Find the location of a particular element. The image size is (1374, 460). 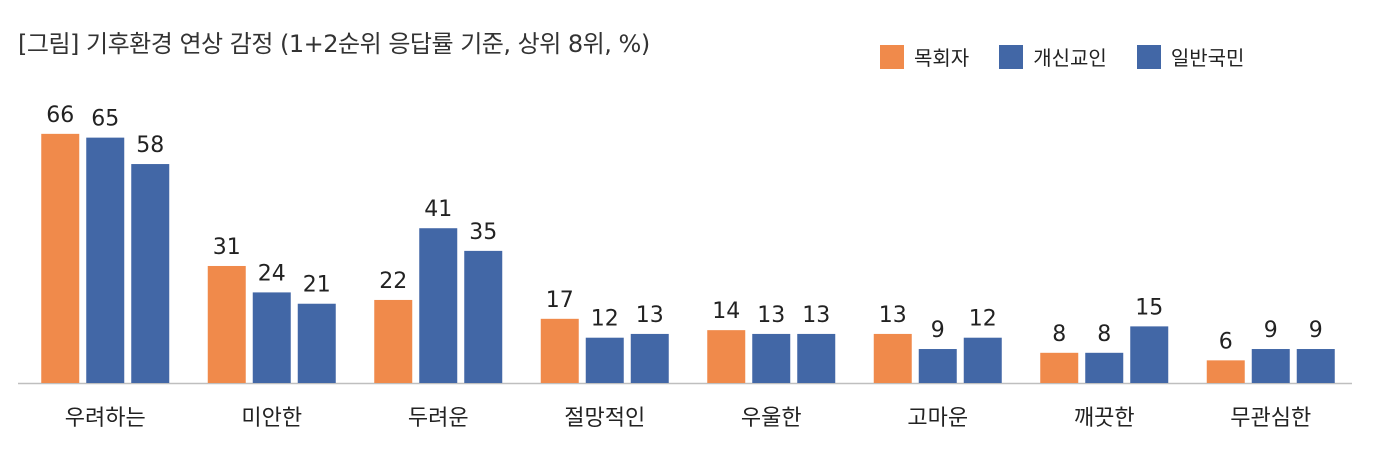

data-label-protestants-4: 12 is located at coordinates (605, 319).